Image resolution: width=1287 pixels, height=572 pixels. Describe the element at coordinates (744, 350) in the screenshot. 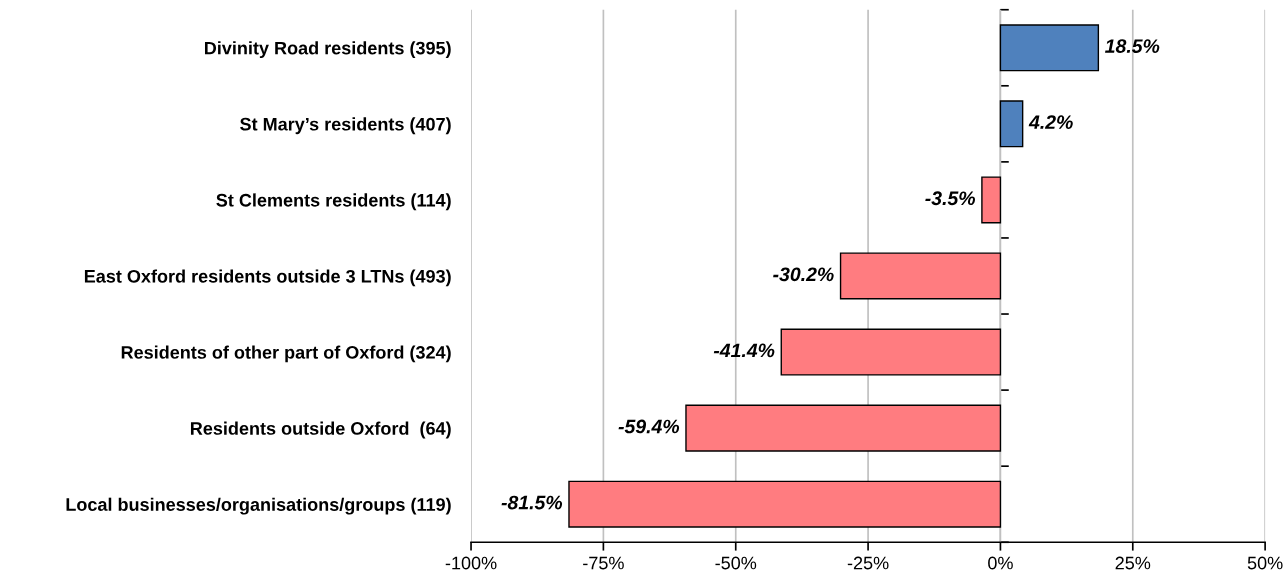

I see `data-label: -41.4%` at that location.